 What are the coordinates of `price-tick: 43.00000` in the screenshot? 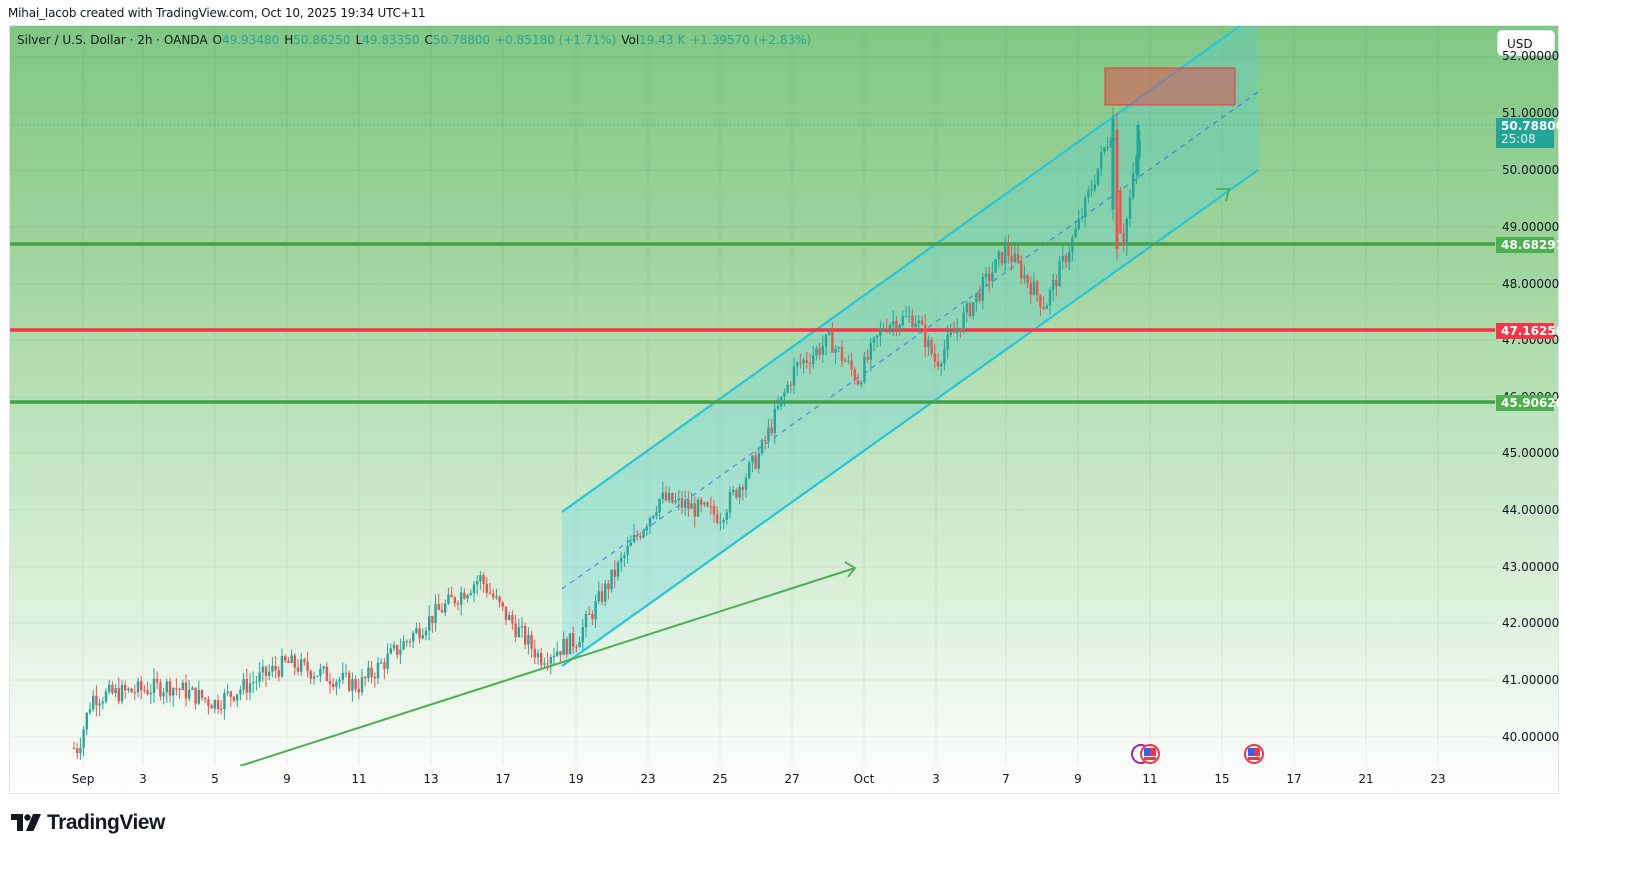 It's located at (1531, 567).